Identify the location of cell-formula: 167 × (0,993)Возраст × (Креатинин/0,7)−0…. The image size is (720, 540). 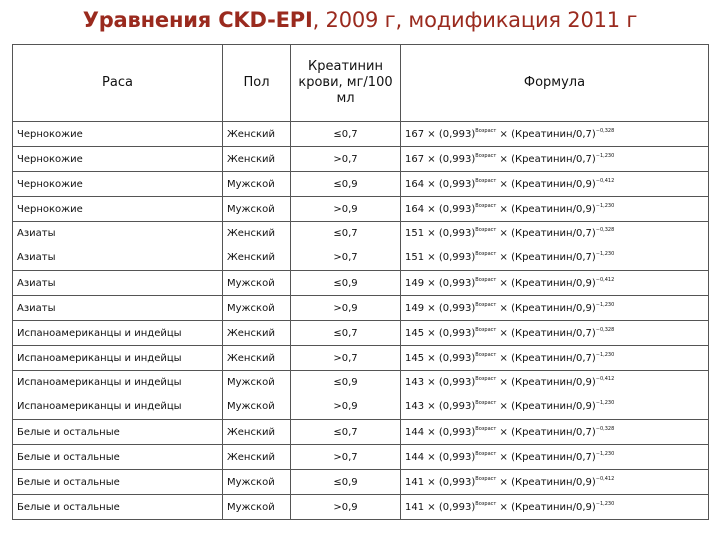
(554, 134).